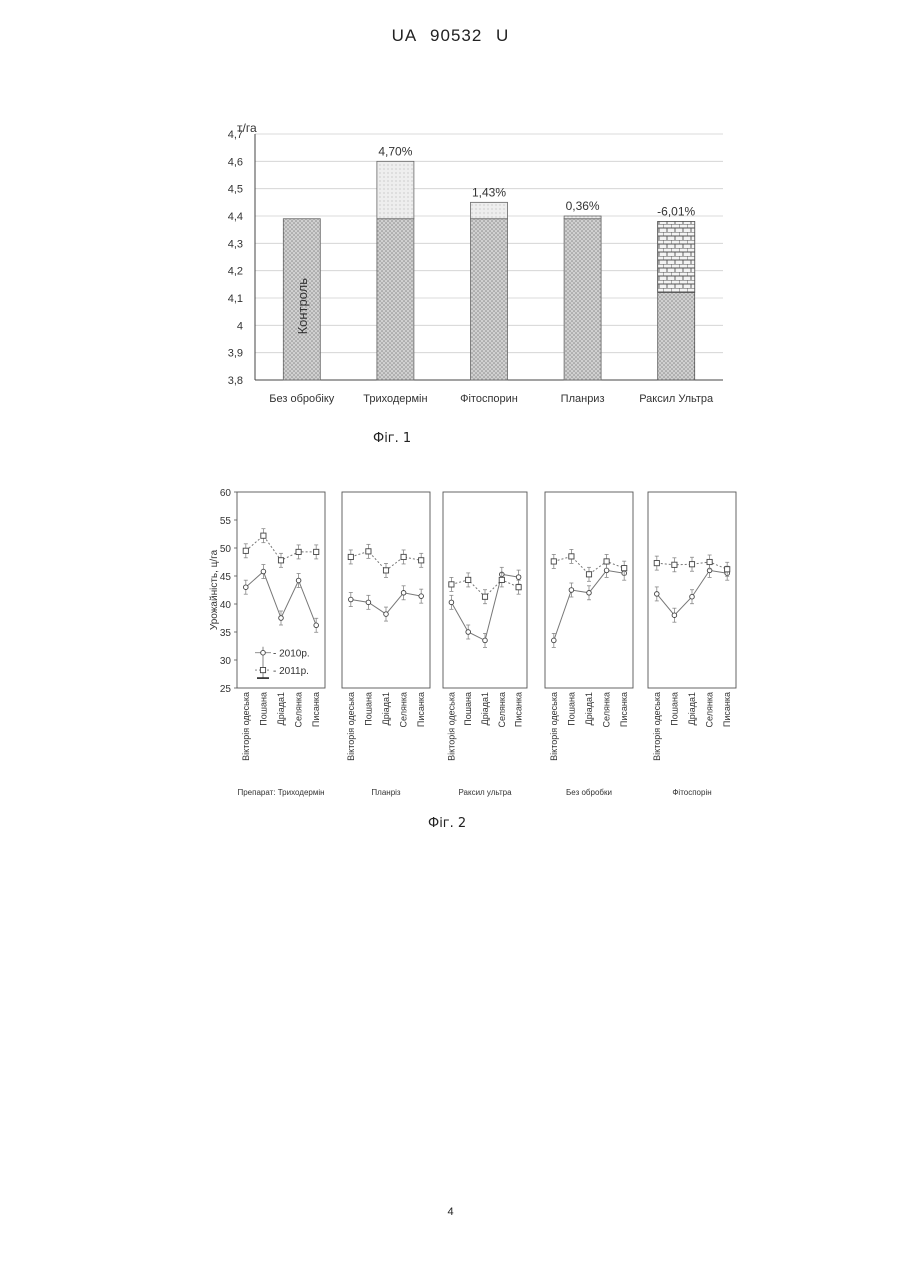 The width and height of the screenshot is (901, 1273). Describe the element at coordinates (392, 438) in the screenshot. I see `figure-1-caption: Фіг. 1` at that location.